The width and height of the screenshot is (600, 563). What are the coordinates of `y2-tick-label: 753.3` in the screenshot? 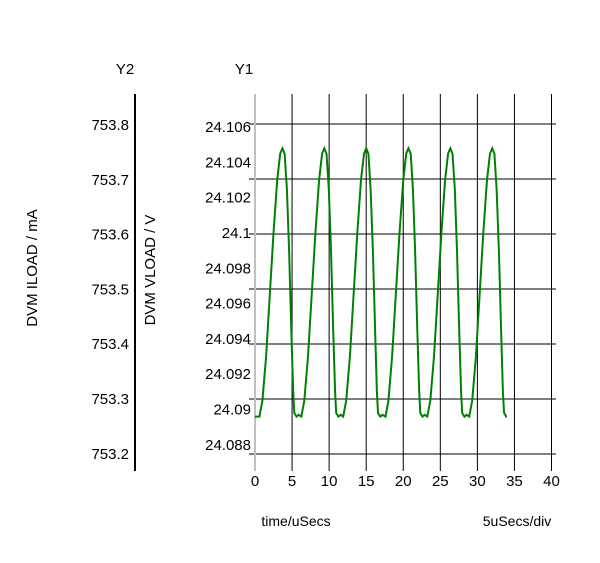 It's located at (110, 399).